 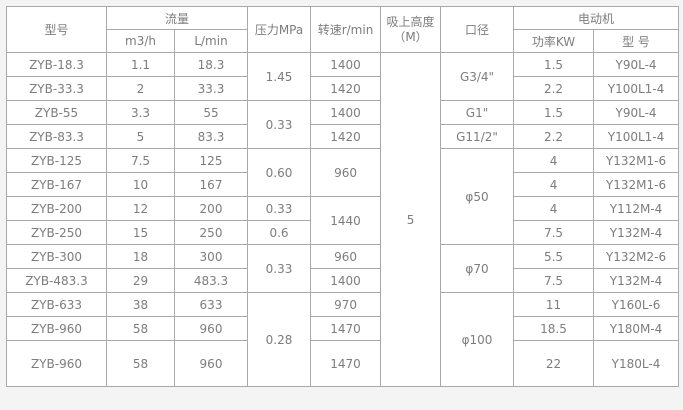 I want to click on cell-speed: 970, so click(x=346, y=304).